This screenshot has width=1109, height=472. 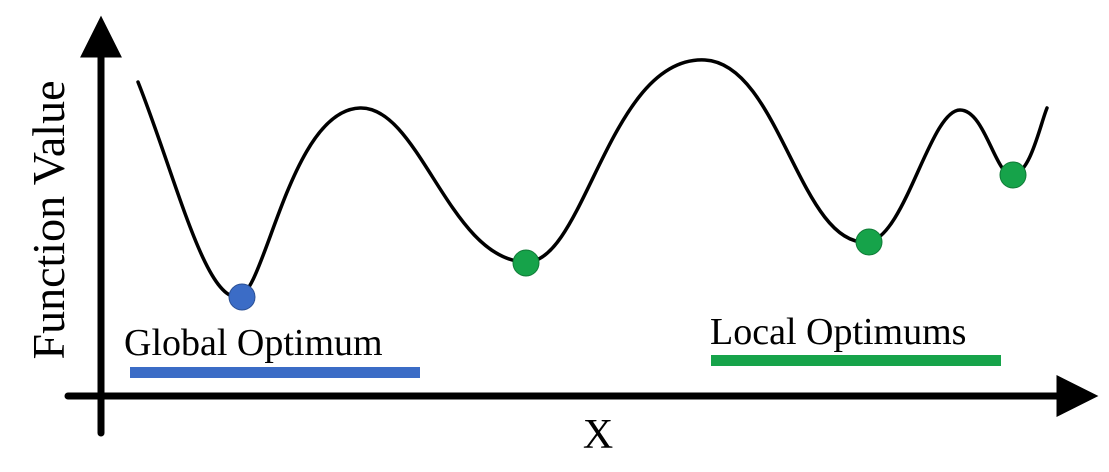 I want to click on global-optimum-bar, so click(x=275, y=372).